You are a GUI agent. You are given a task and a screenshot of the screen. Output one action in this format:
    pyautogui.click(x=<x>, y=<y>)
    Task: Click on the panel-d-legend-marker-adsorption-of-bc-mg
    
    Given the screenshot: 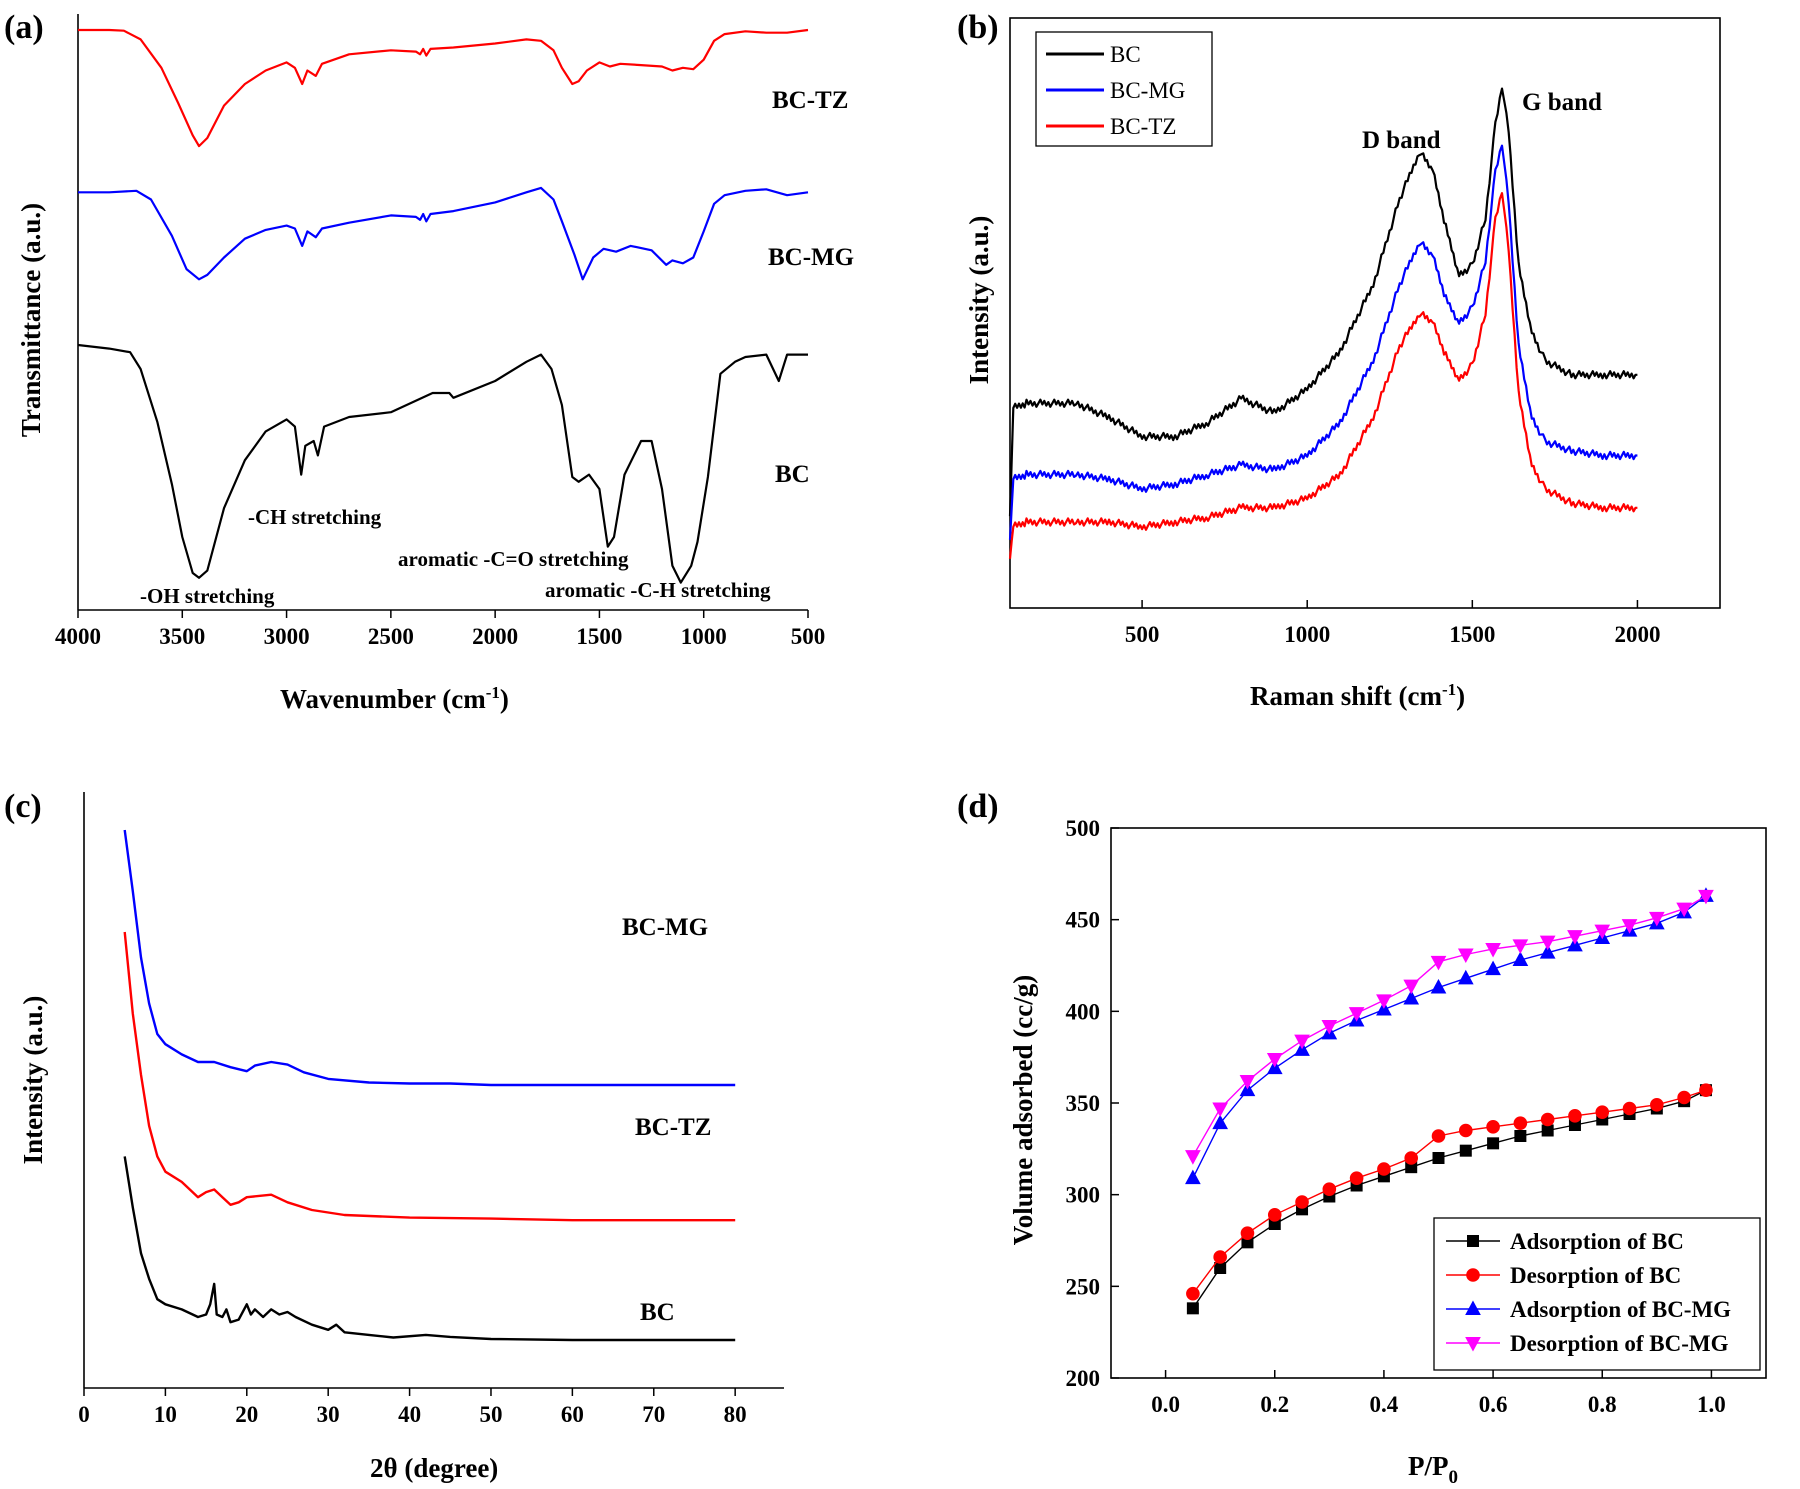 What is the action you would take?
    pyautogui.click(x=1473, y=1307)
    